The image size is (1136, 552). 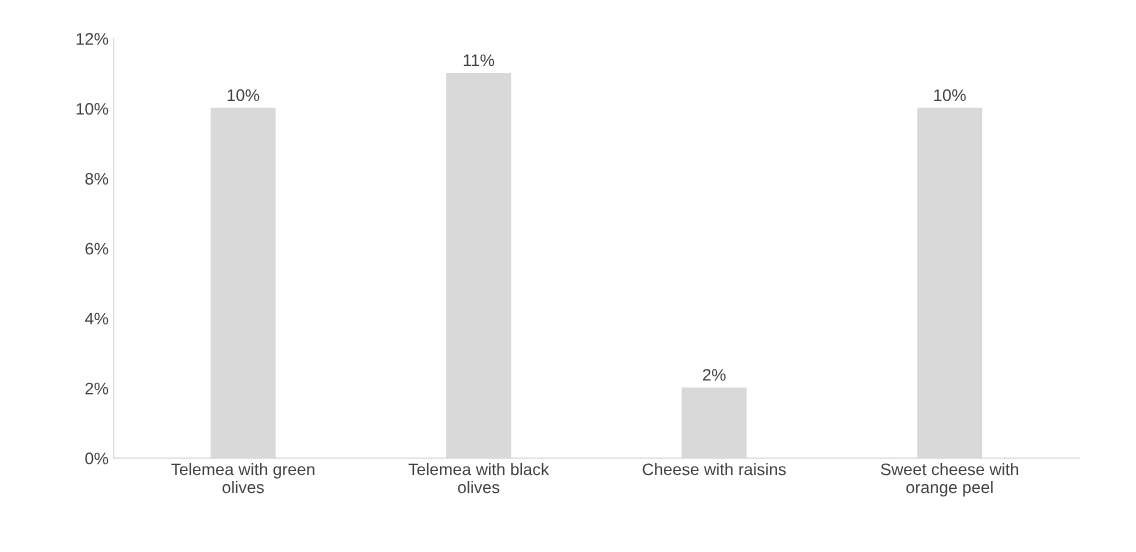 What do you see at coordinates (479, 478) in the screenshot?
I see `x-tick-label: Telemea with black olives` at bounding box center [479, 478].